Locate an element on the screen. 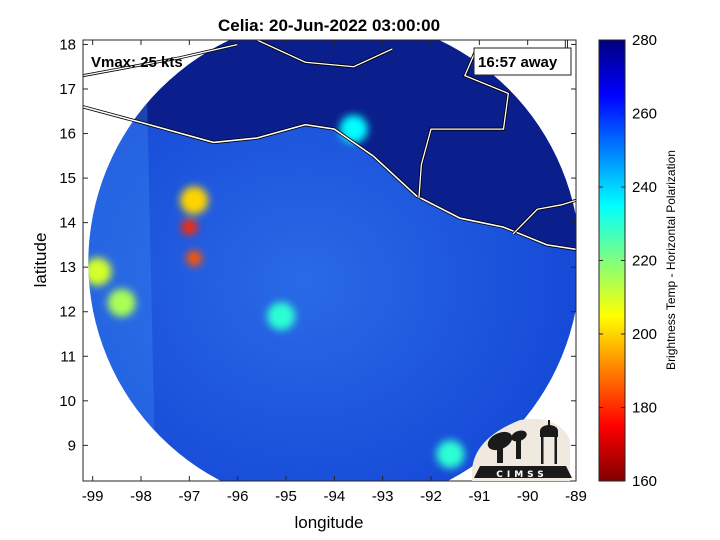 The width and height of the screenshot is (720, 540). colorbar-ticks: 280 260 240 220 200 180 160 is located at coordinates (628, 261).